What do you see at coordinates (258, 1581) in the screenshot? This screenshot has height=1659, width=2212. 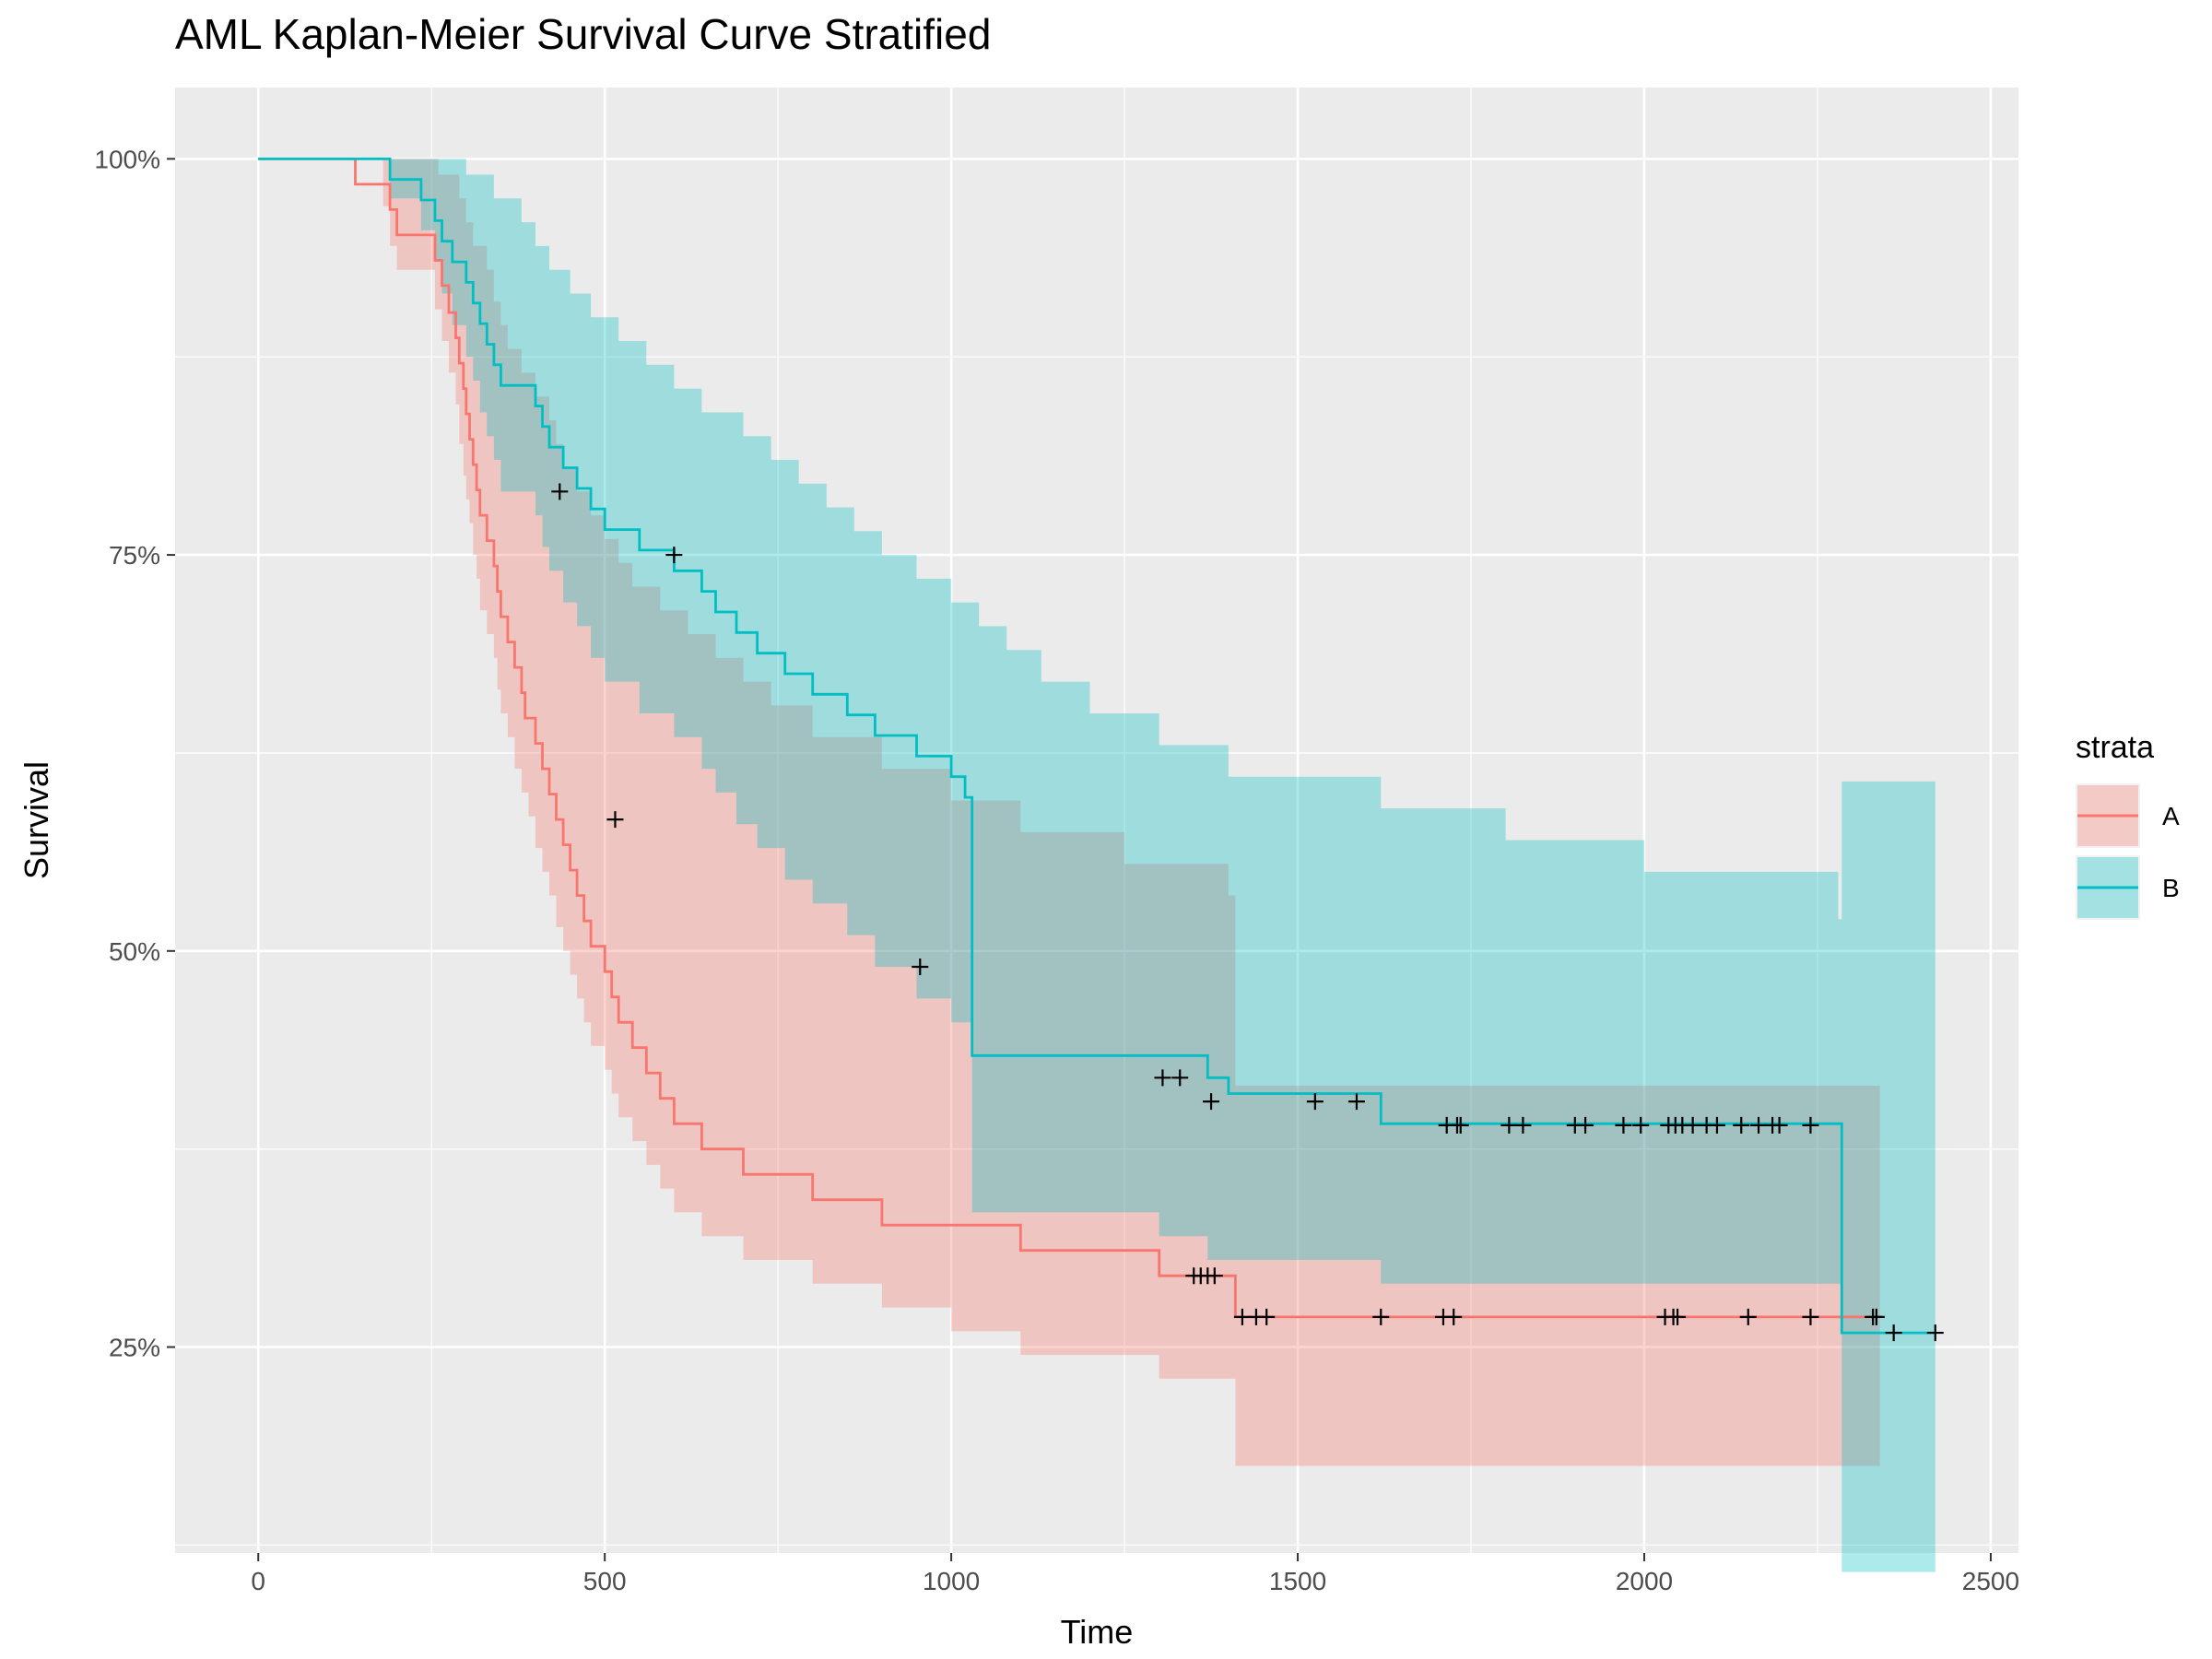 I see `x-tick-label: 0` at bounding box center [258, 1581].